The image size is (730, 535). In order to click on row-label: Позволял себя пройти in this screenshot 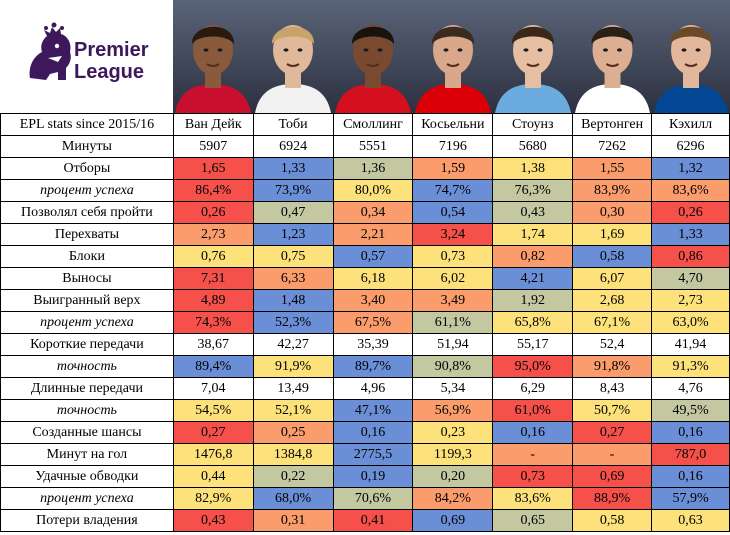, I will do `click(87, 212)`.